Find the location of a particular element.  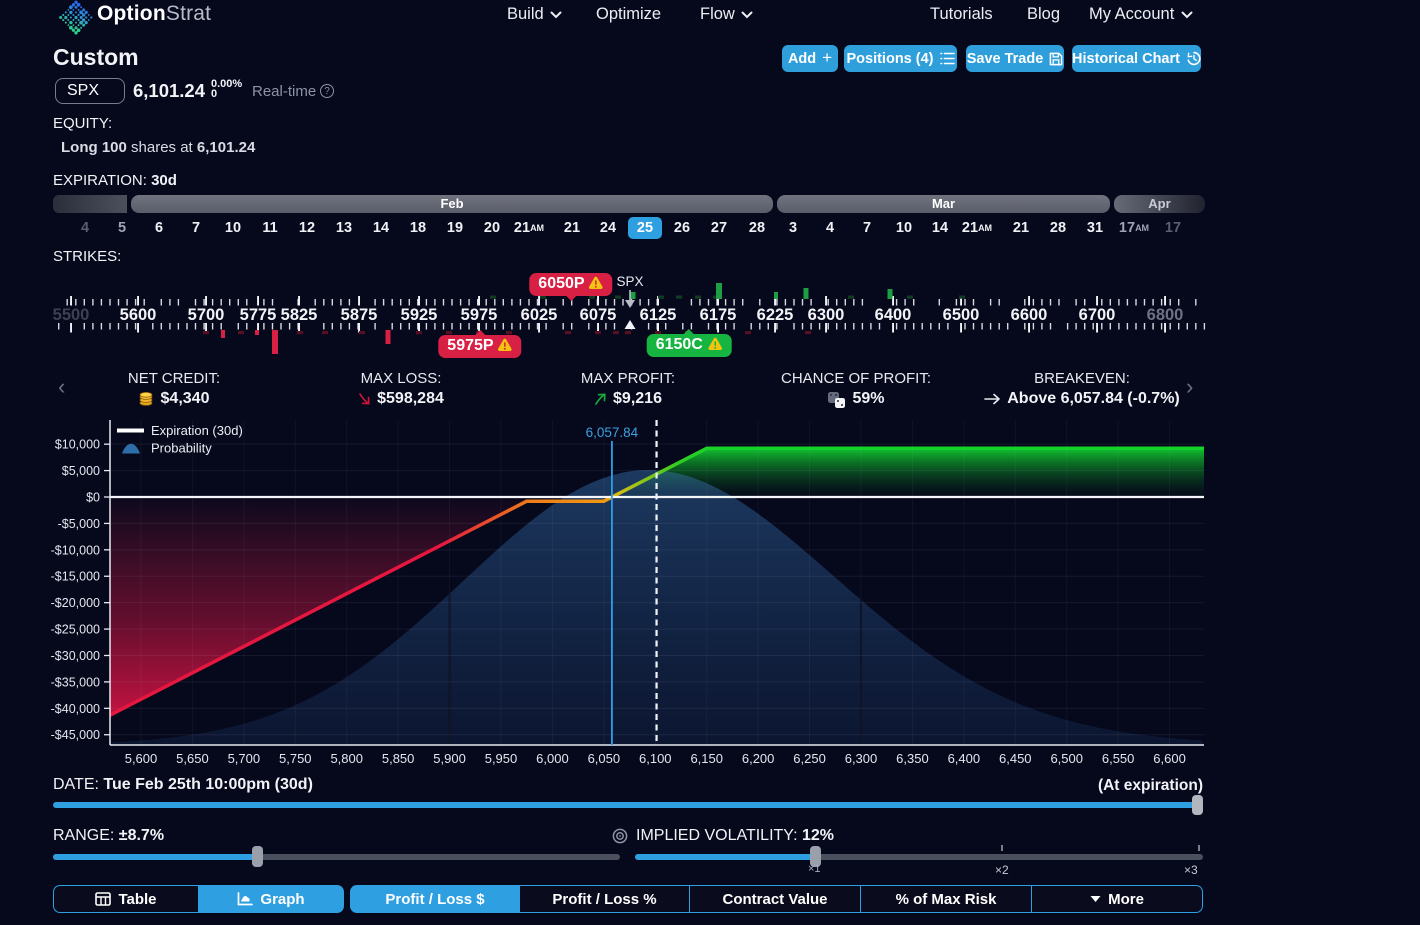

svg-text: -$10,000 is located at coordinates (75, 550).